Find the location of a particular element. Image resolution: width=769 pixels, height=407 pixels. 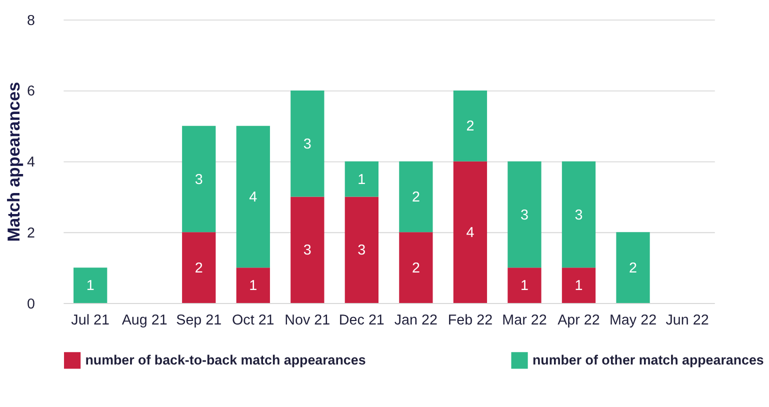

x-tick-label: Aug 21 is located at coordinates (145, 320).